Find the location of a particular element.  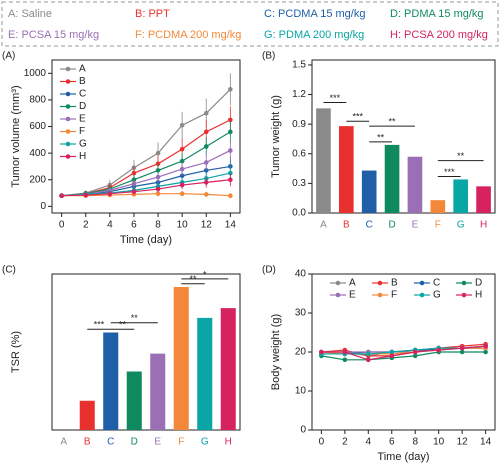

y-tick-label: 1.2 is located at coordinates (299, 94).